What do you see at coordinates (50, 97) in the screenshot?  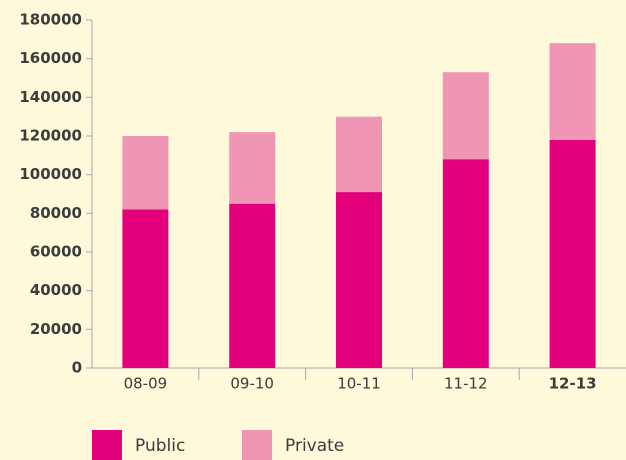 I see `y-tick-label: 140000` at bounding box center [50, 97].